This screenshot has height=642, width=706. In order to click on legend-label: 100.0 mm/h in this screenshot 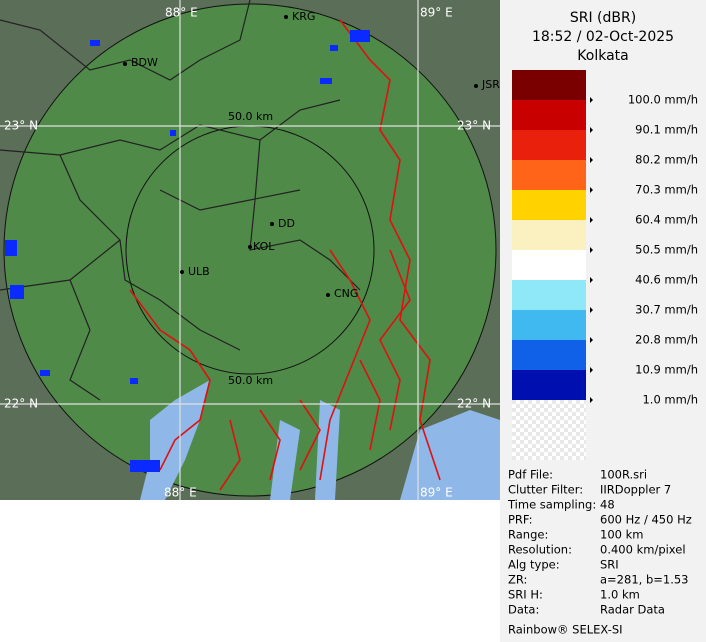, I will do `click(663, 100)`.